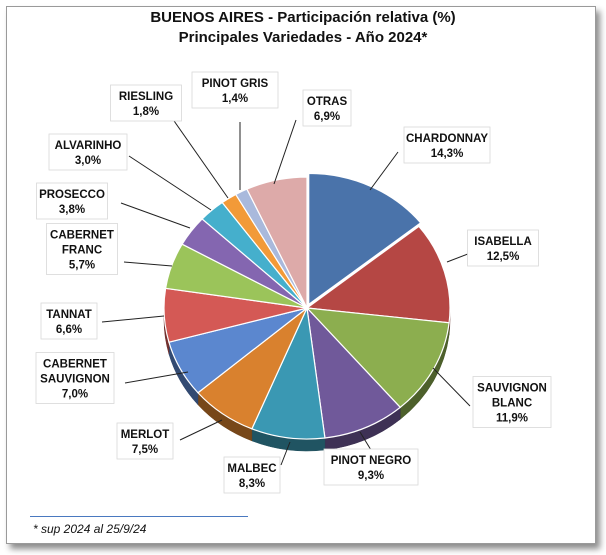  Describe the element at coordinates (88, 161) in the screenshot. I see `slice-value-label: 3,0%` at that location.